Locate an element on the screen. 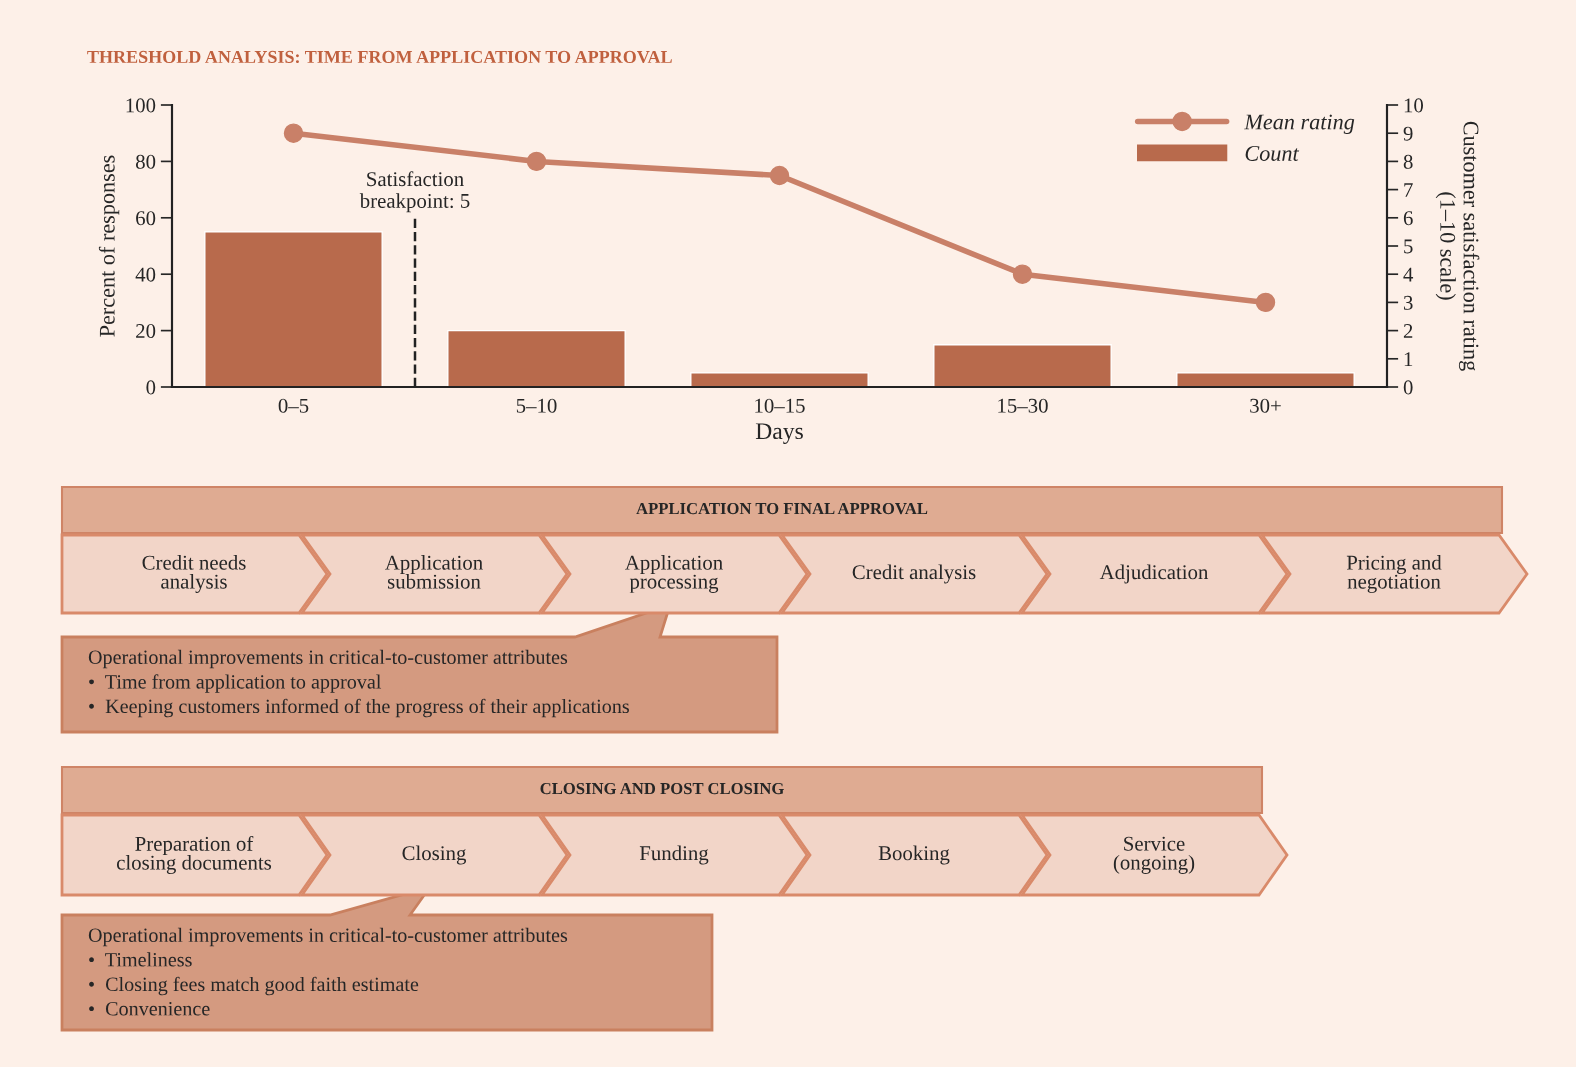  category-label: Closing is located at coordinates (434, 855).